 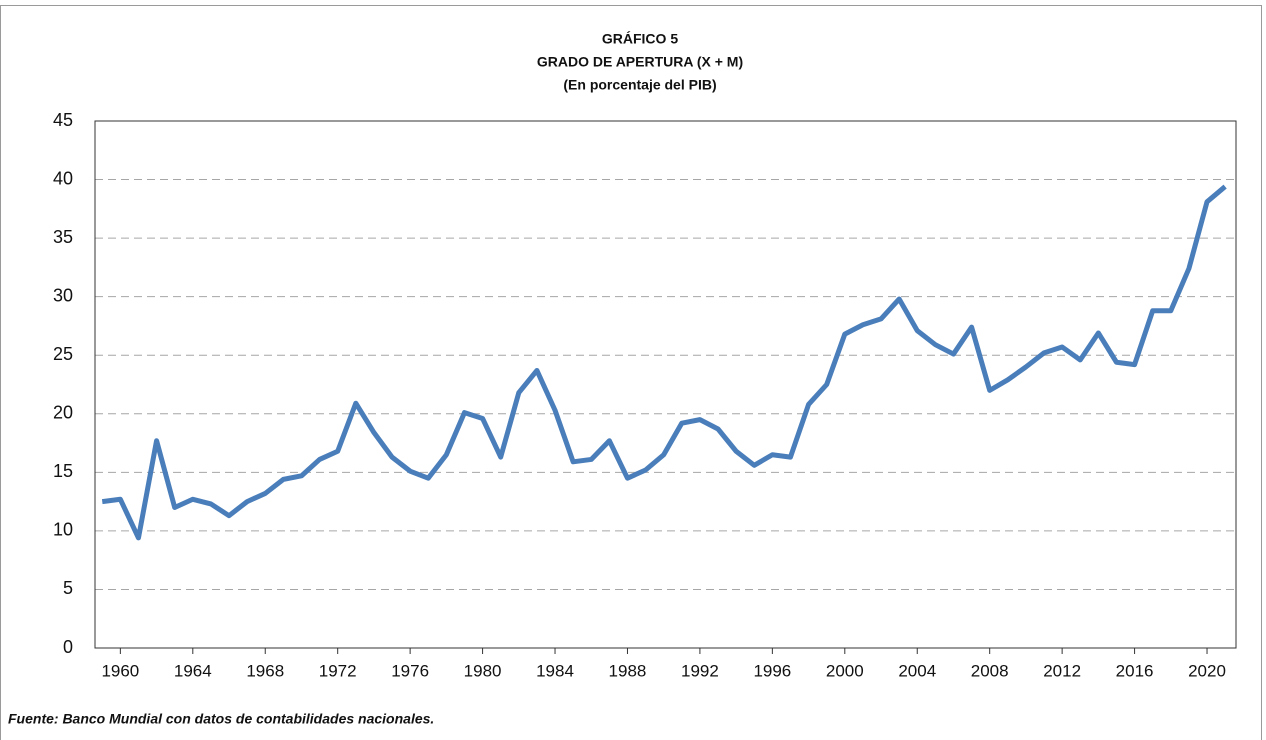 I want to click on y-tick-label: 45, so click(x=63, y=120).